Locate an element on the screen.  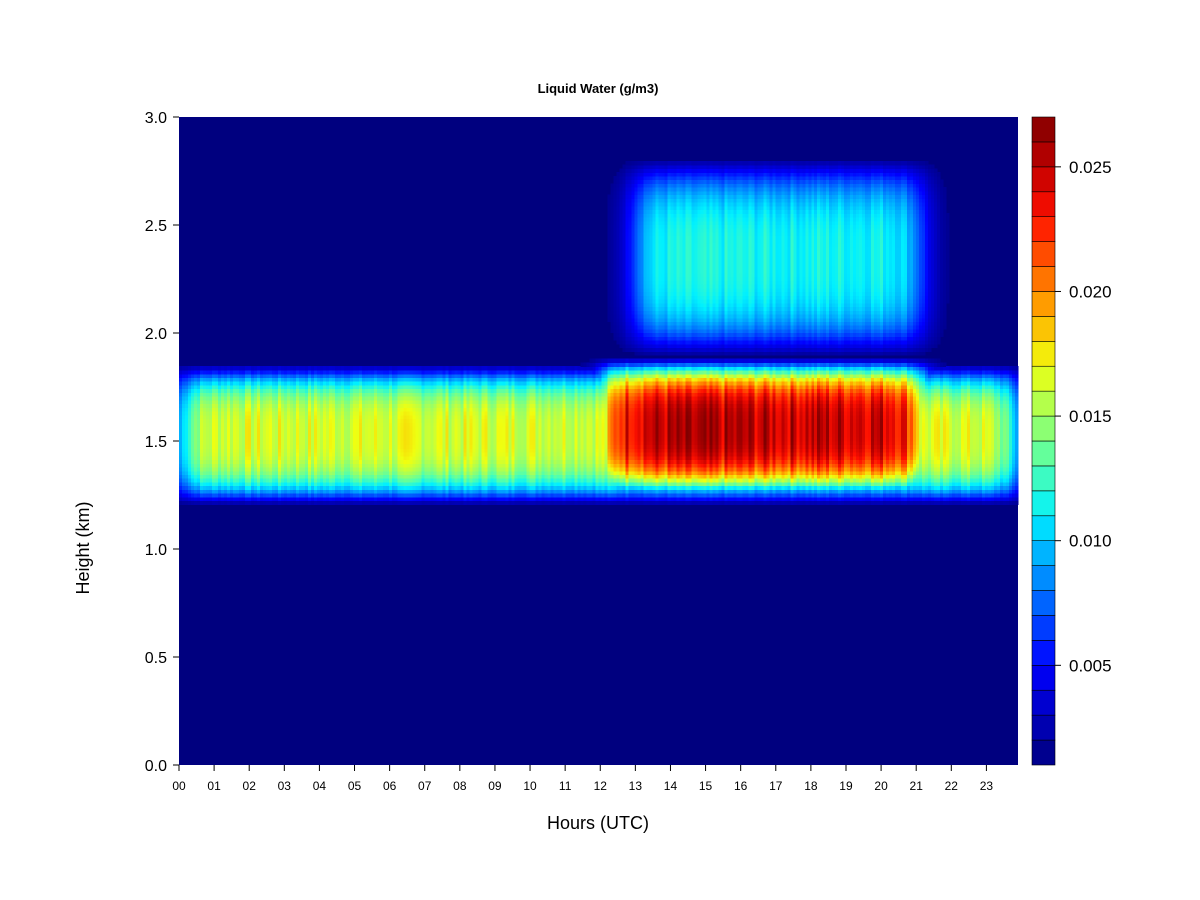
x-axis-label: Hours (UTC) is located at coordinates (598, 823).